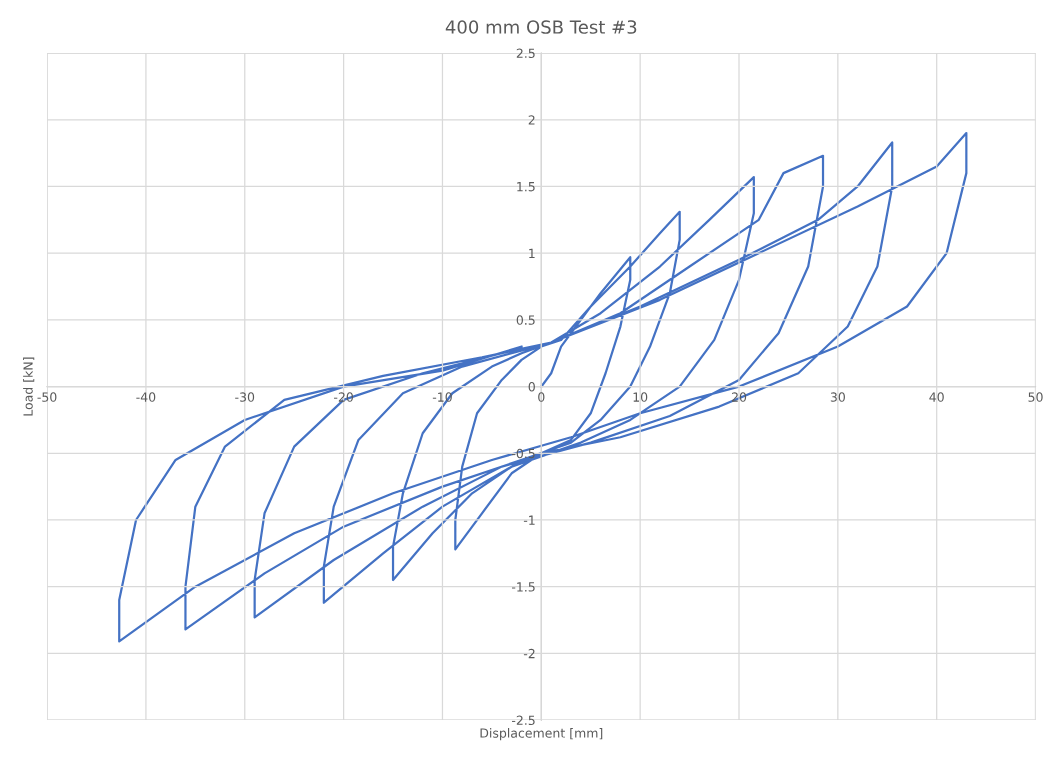 The image size is (1046, 758). What do you see at coordinates (525, 53) in the screenshot?
I see `y-tick-label: 2.5` at bounding box center [525, 53].